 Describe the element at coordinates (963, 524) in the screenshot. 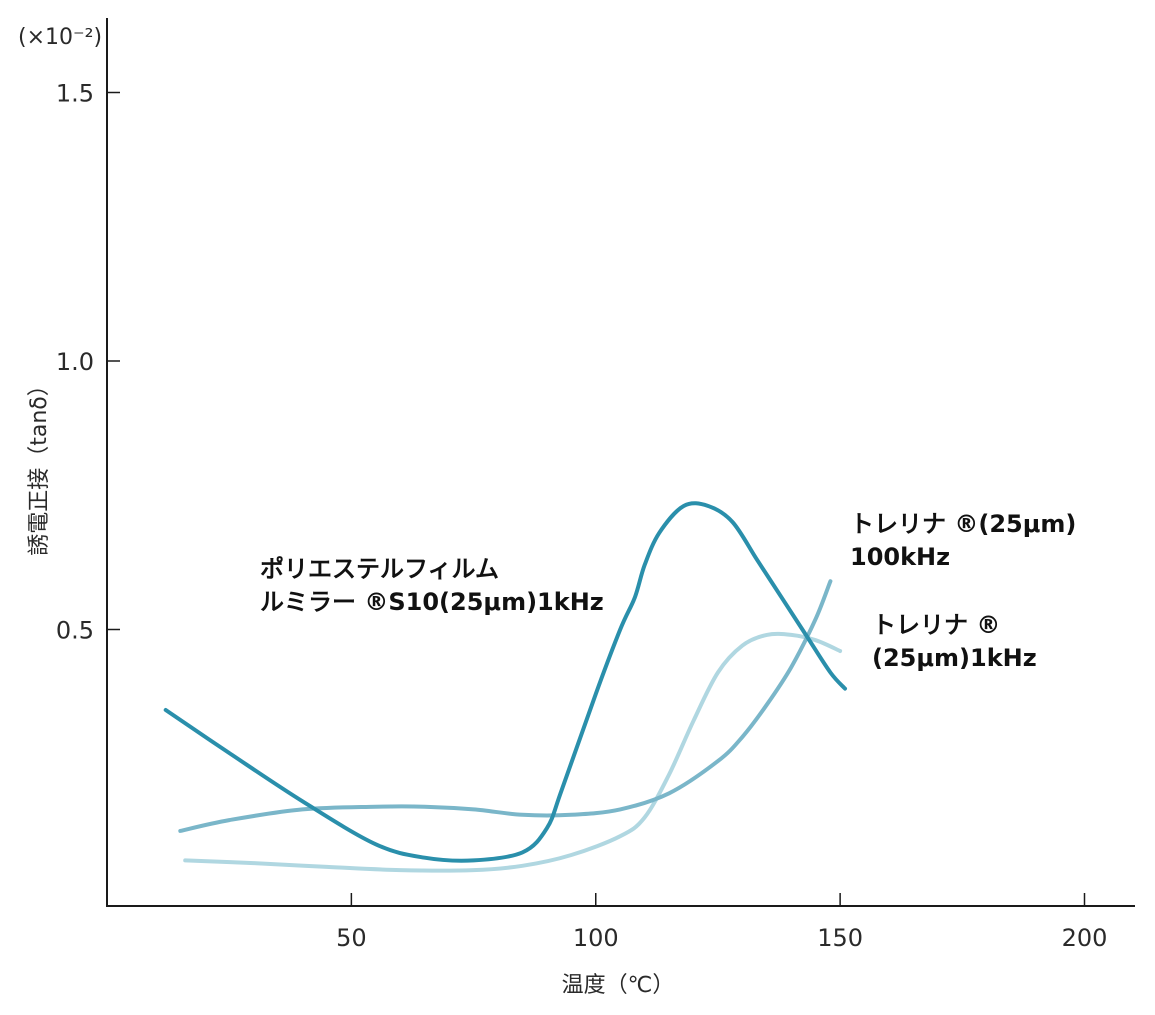

I see `annotation-torelina-100khz-line-1: トレリナ ®(25μm)` at that location.